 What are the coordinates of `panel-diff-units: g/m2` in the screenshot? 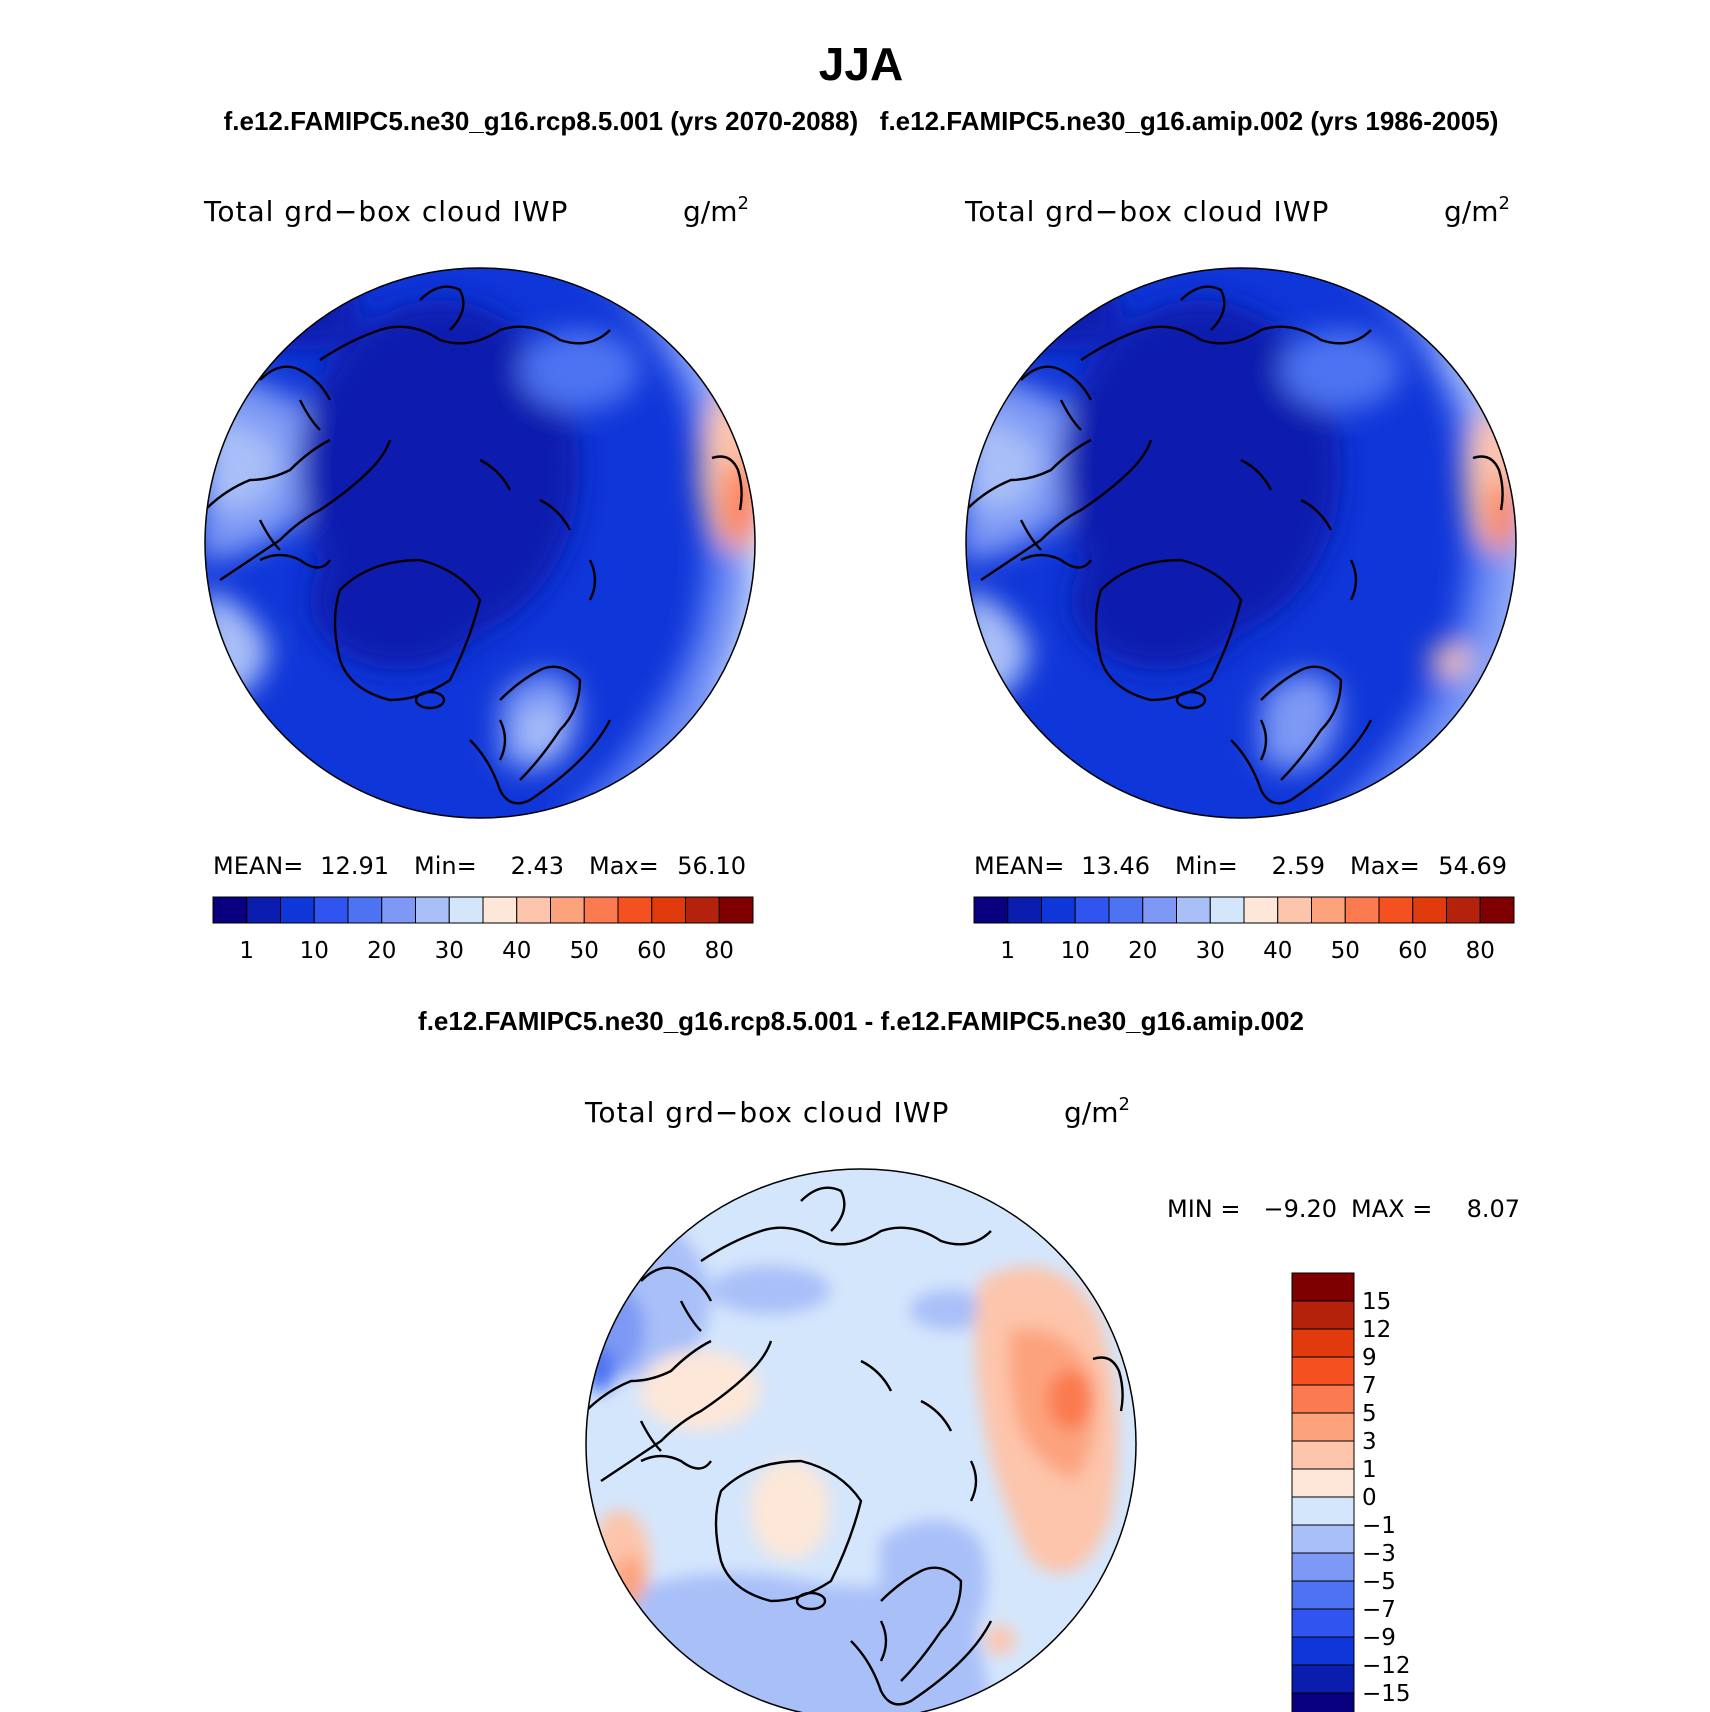 It's located at (1097, 1111).